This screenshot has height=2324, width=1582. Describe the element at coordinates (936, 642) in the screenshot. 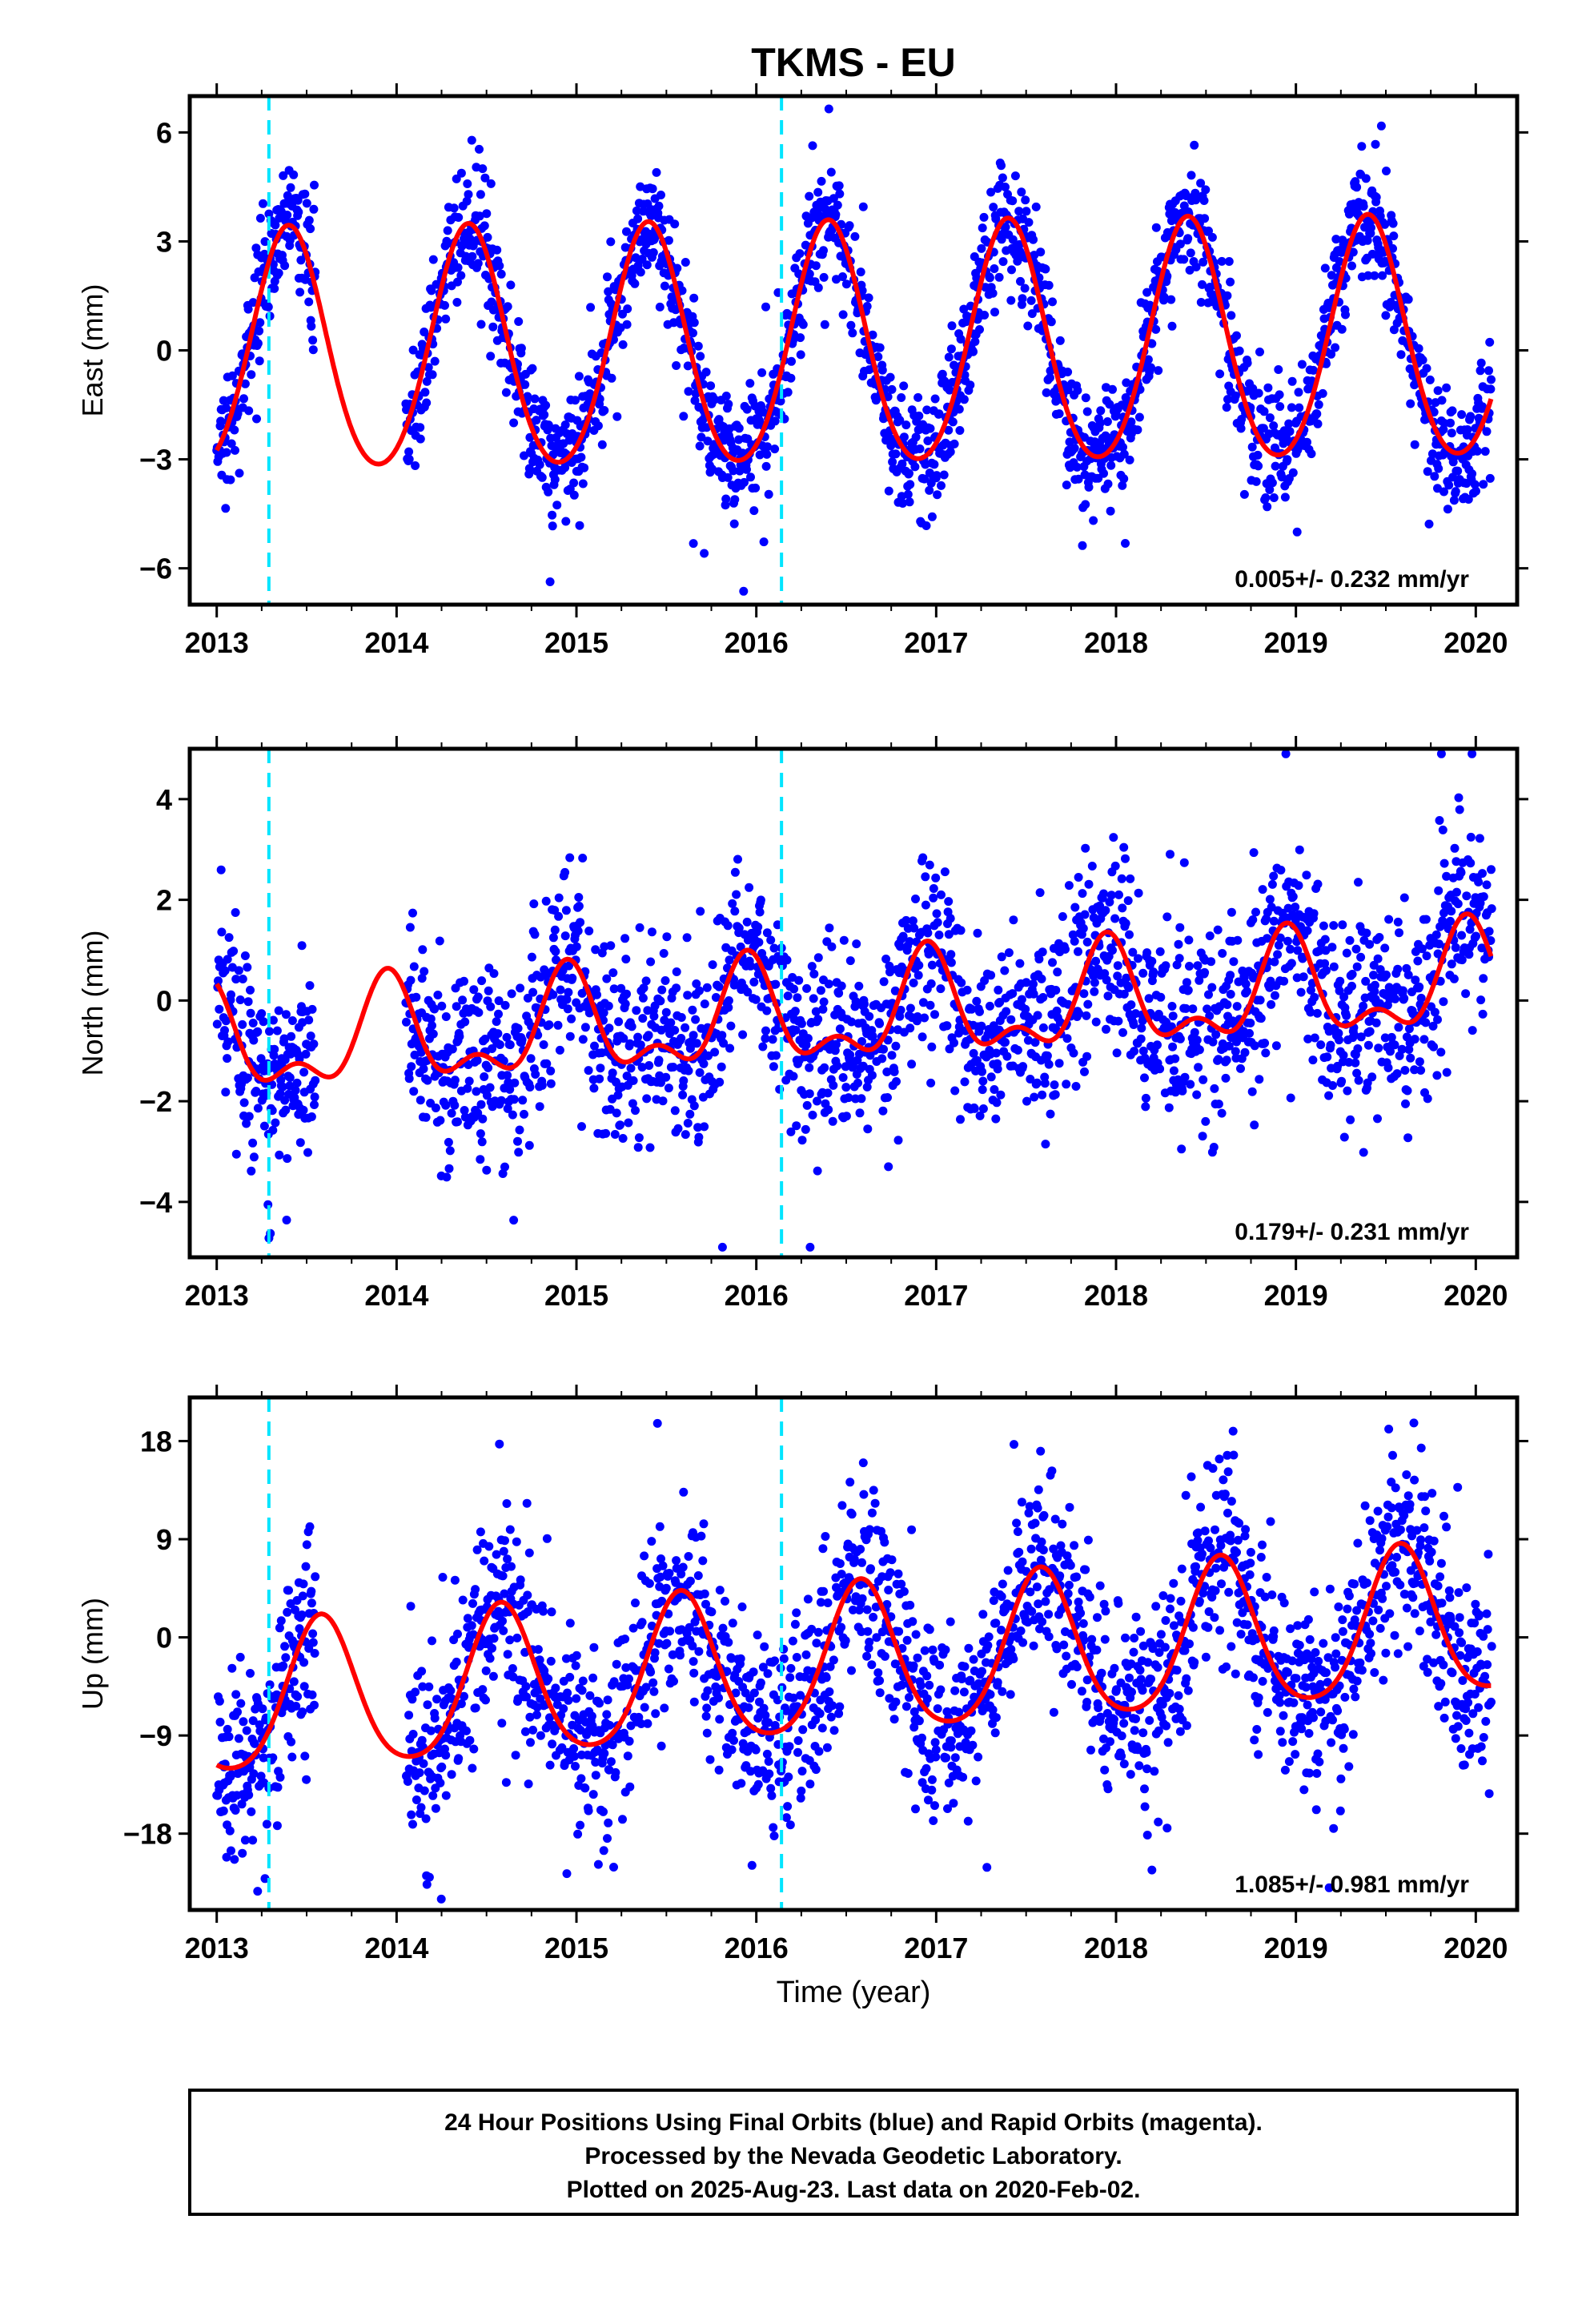

I see `x-tick-label: 2017` at that location.